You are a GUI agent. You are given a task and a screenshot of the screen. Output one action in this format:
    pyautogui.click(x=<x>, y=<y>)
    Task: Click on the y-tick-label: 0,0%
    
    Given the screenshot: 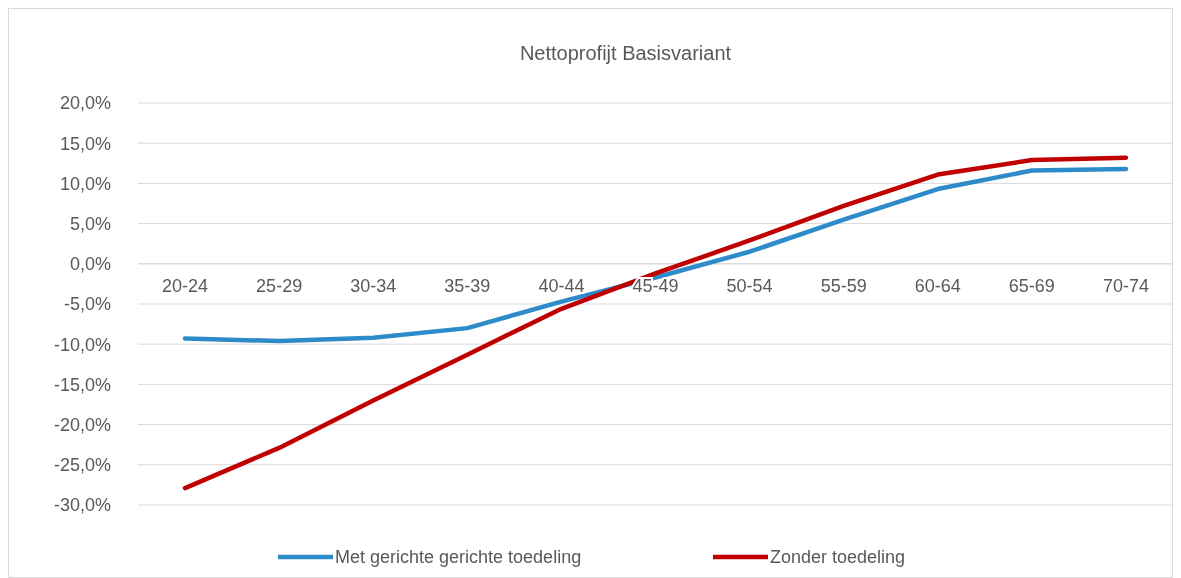 What is the action you would take?
    pyautogui.click(x=90, y=264)
    